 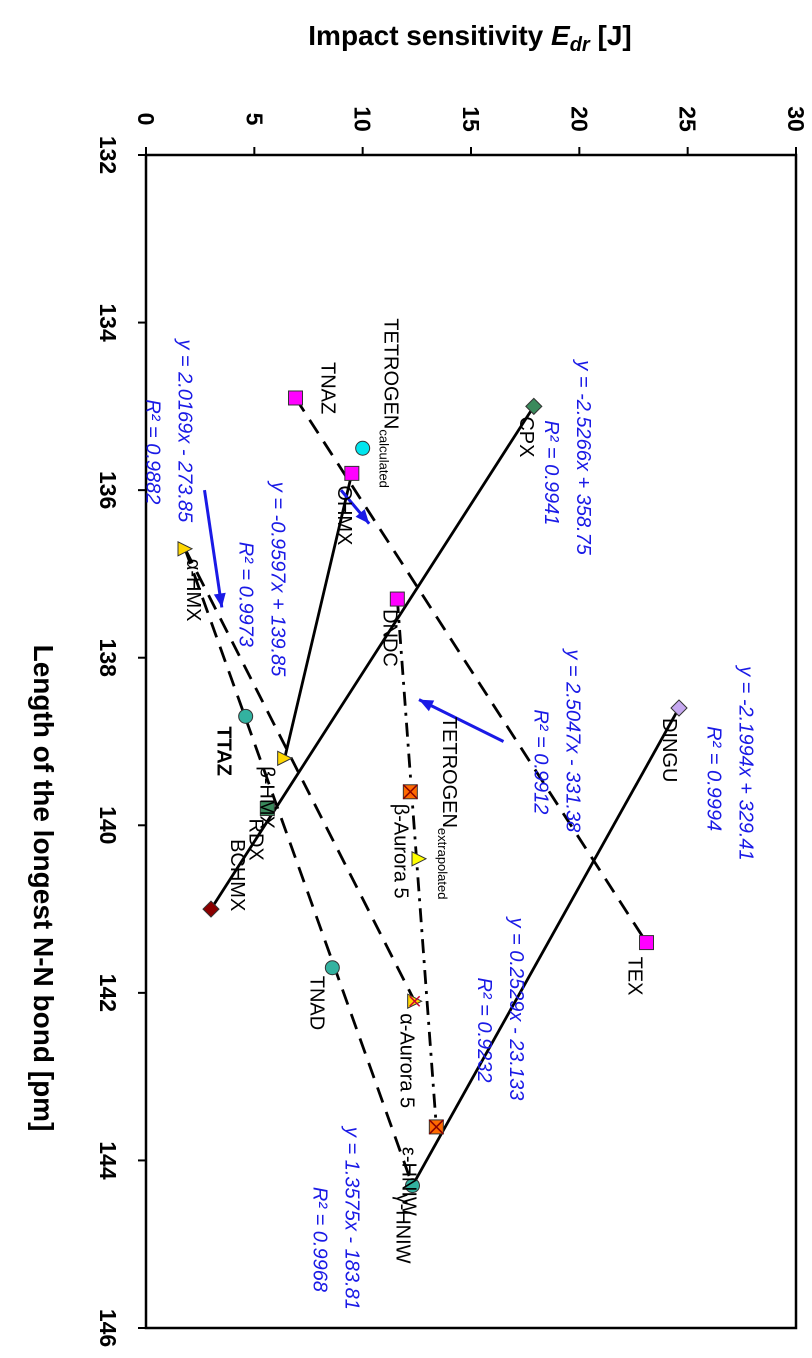 I want to click on y-tick-label: 5, so click(x=254, y=119).